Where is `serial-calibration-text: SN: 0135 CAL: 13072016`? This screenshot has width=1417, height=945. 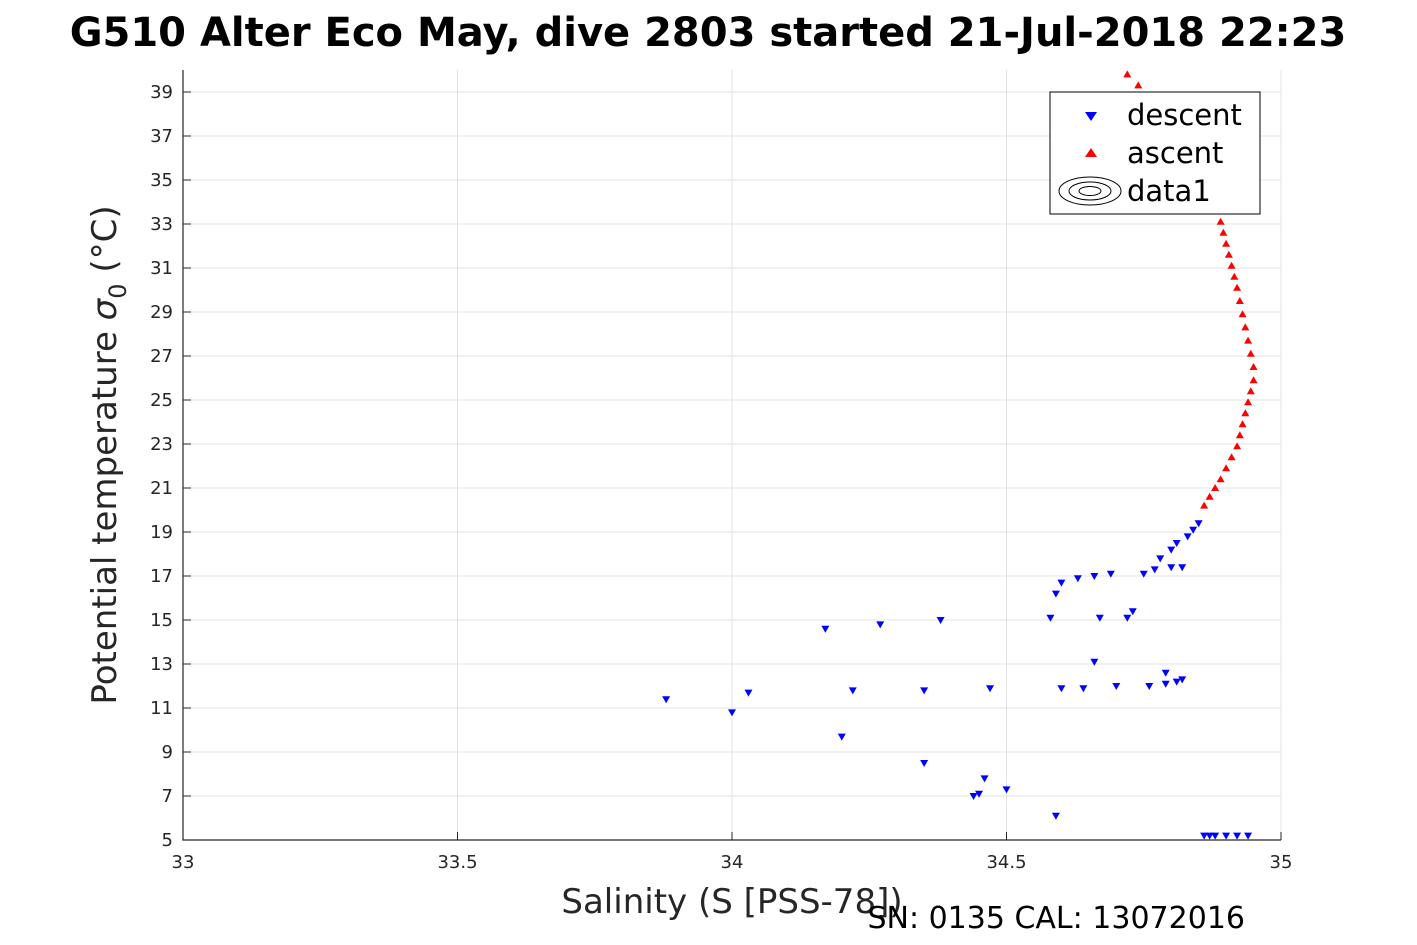
serial-calibration-text: SN: 0135 CAL: 13072016 is located at coordinates (1056, 918).